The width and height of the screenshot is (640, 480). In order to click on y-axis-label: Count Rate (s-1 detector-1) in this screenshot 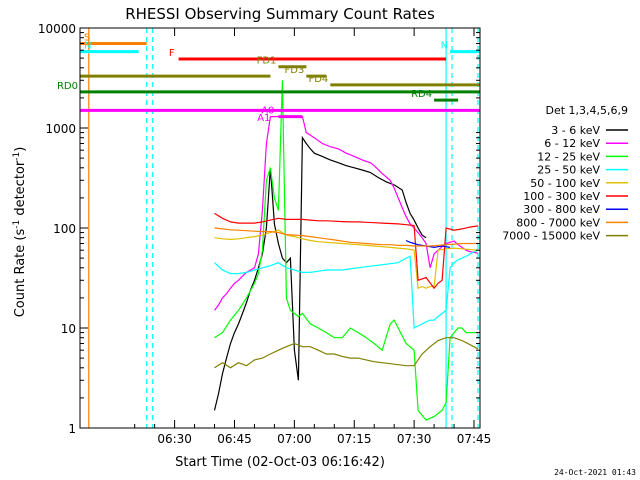, I will do `click(20, 232)`.